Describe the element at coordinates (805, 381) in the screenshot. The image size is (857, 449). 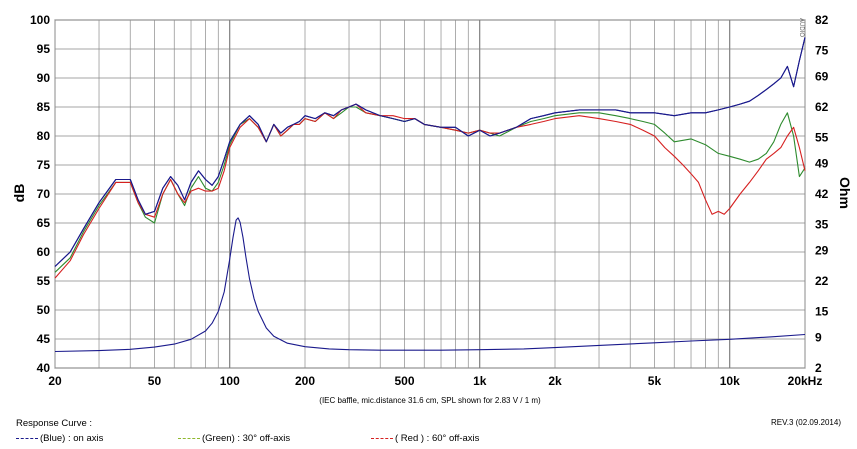
I see `x-tick-label: 20kHz` at that location.